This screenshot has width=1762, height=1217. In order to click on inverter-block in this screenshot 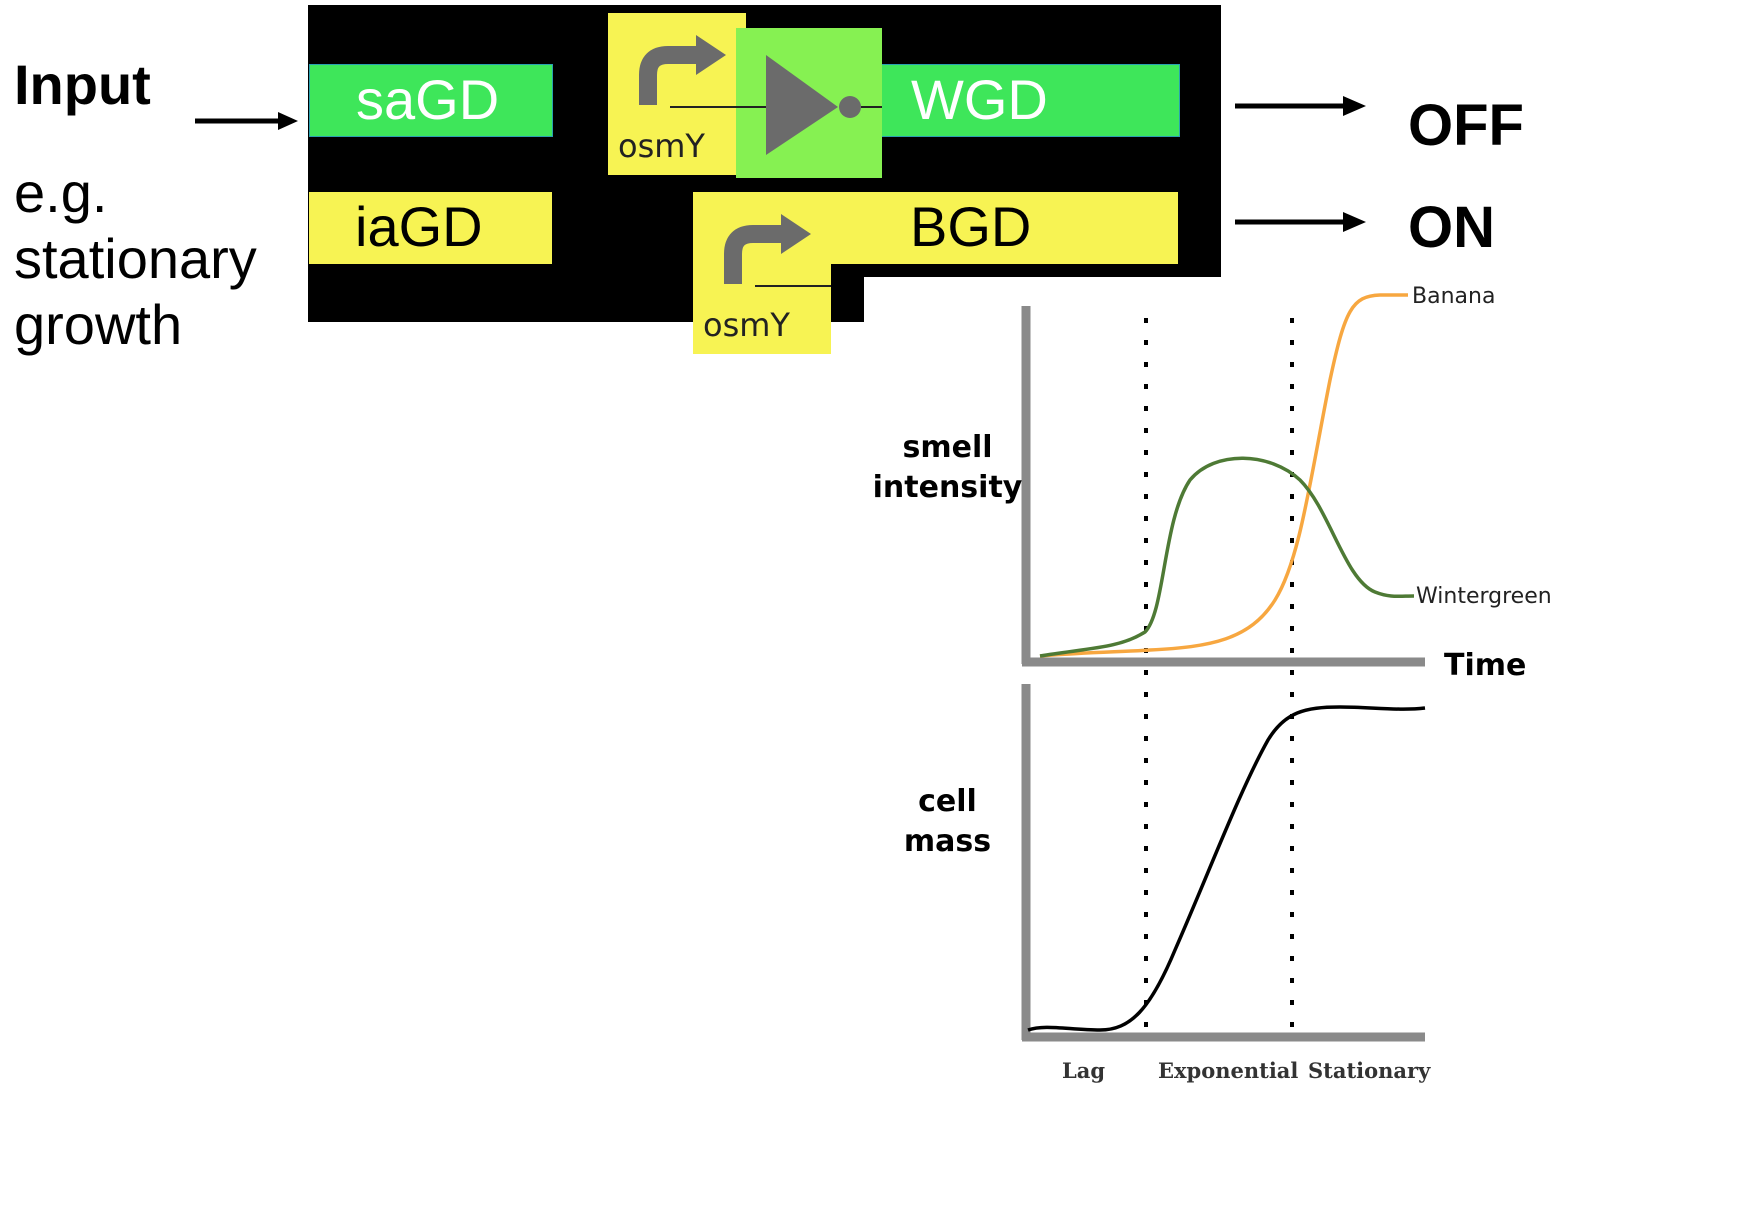, I will do `click(809, 103)`.